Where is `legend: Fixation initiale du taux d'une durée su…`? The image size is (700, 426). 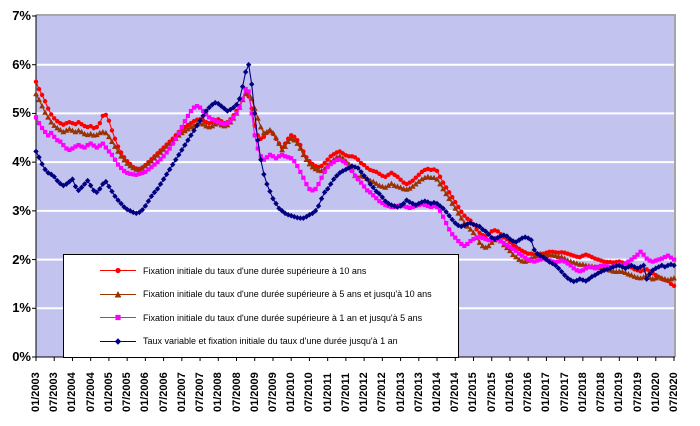
legend: Fixation initiale du taux d'une durée su… is located at coordinates (261, 306).